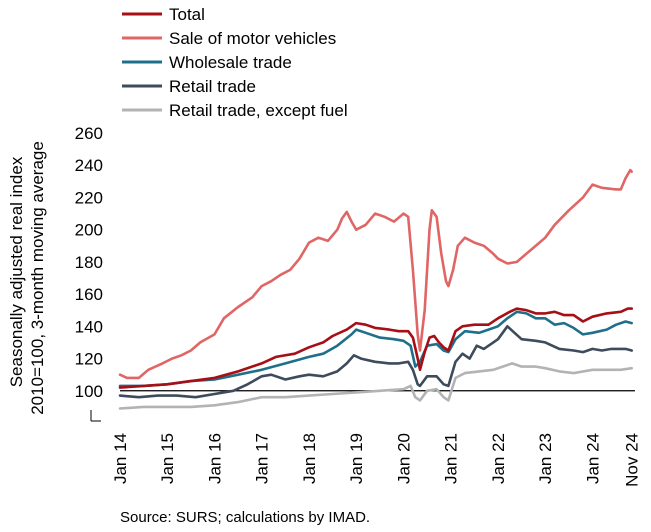 This screenshot has width=651, height=532. Describe the element at coordinates (376, 386) in the screenshot. I see `series-line-retail-trade-except-fuel` at that location.